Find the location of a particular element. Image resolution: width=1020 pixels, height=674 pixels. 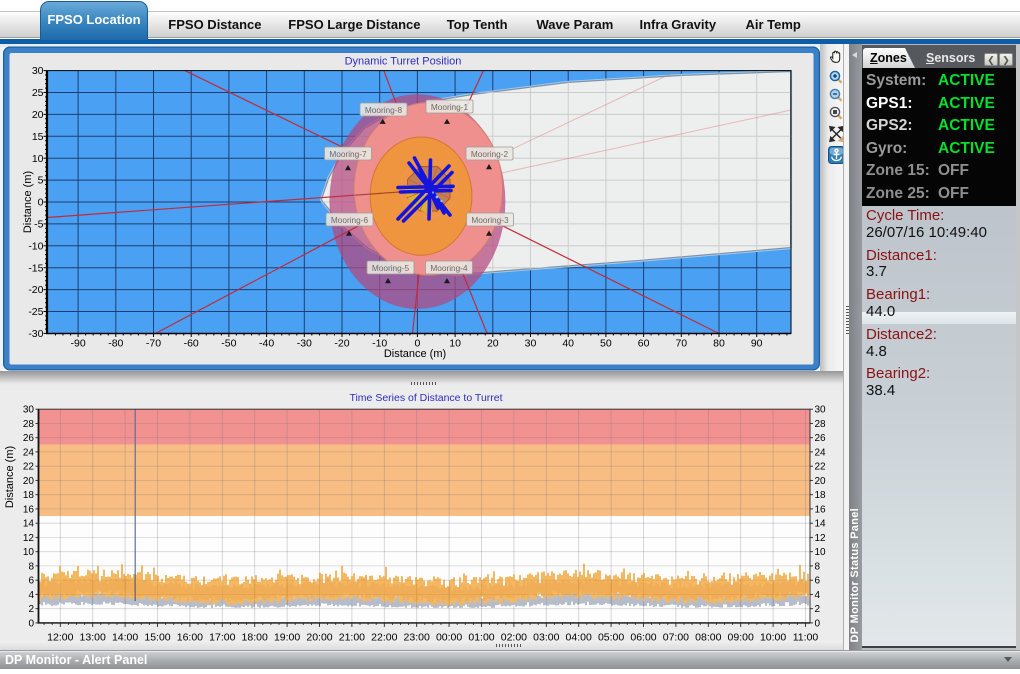

svg-text: Mooring-8 is located at coordinates (384, 110).